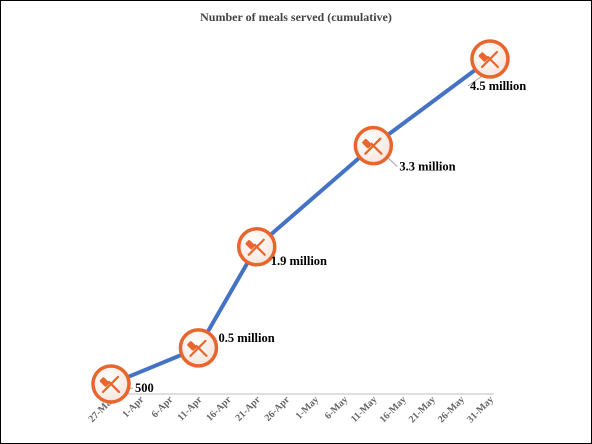 The height and width of the screenshot is (444, 592). I want to click on chart-title: Number of meals served (cumulative), so click(296, 17).